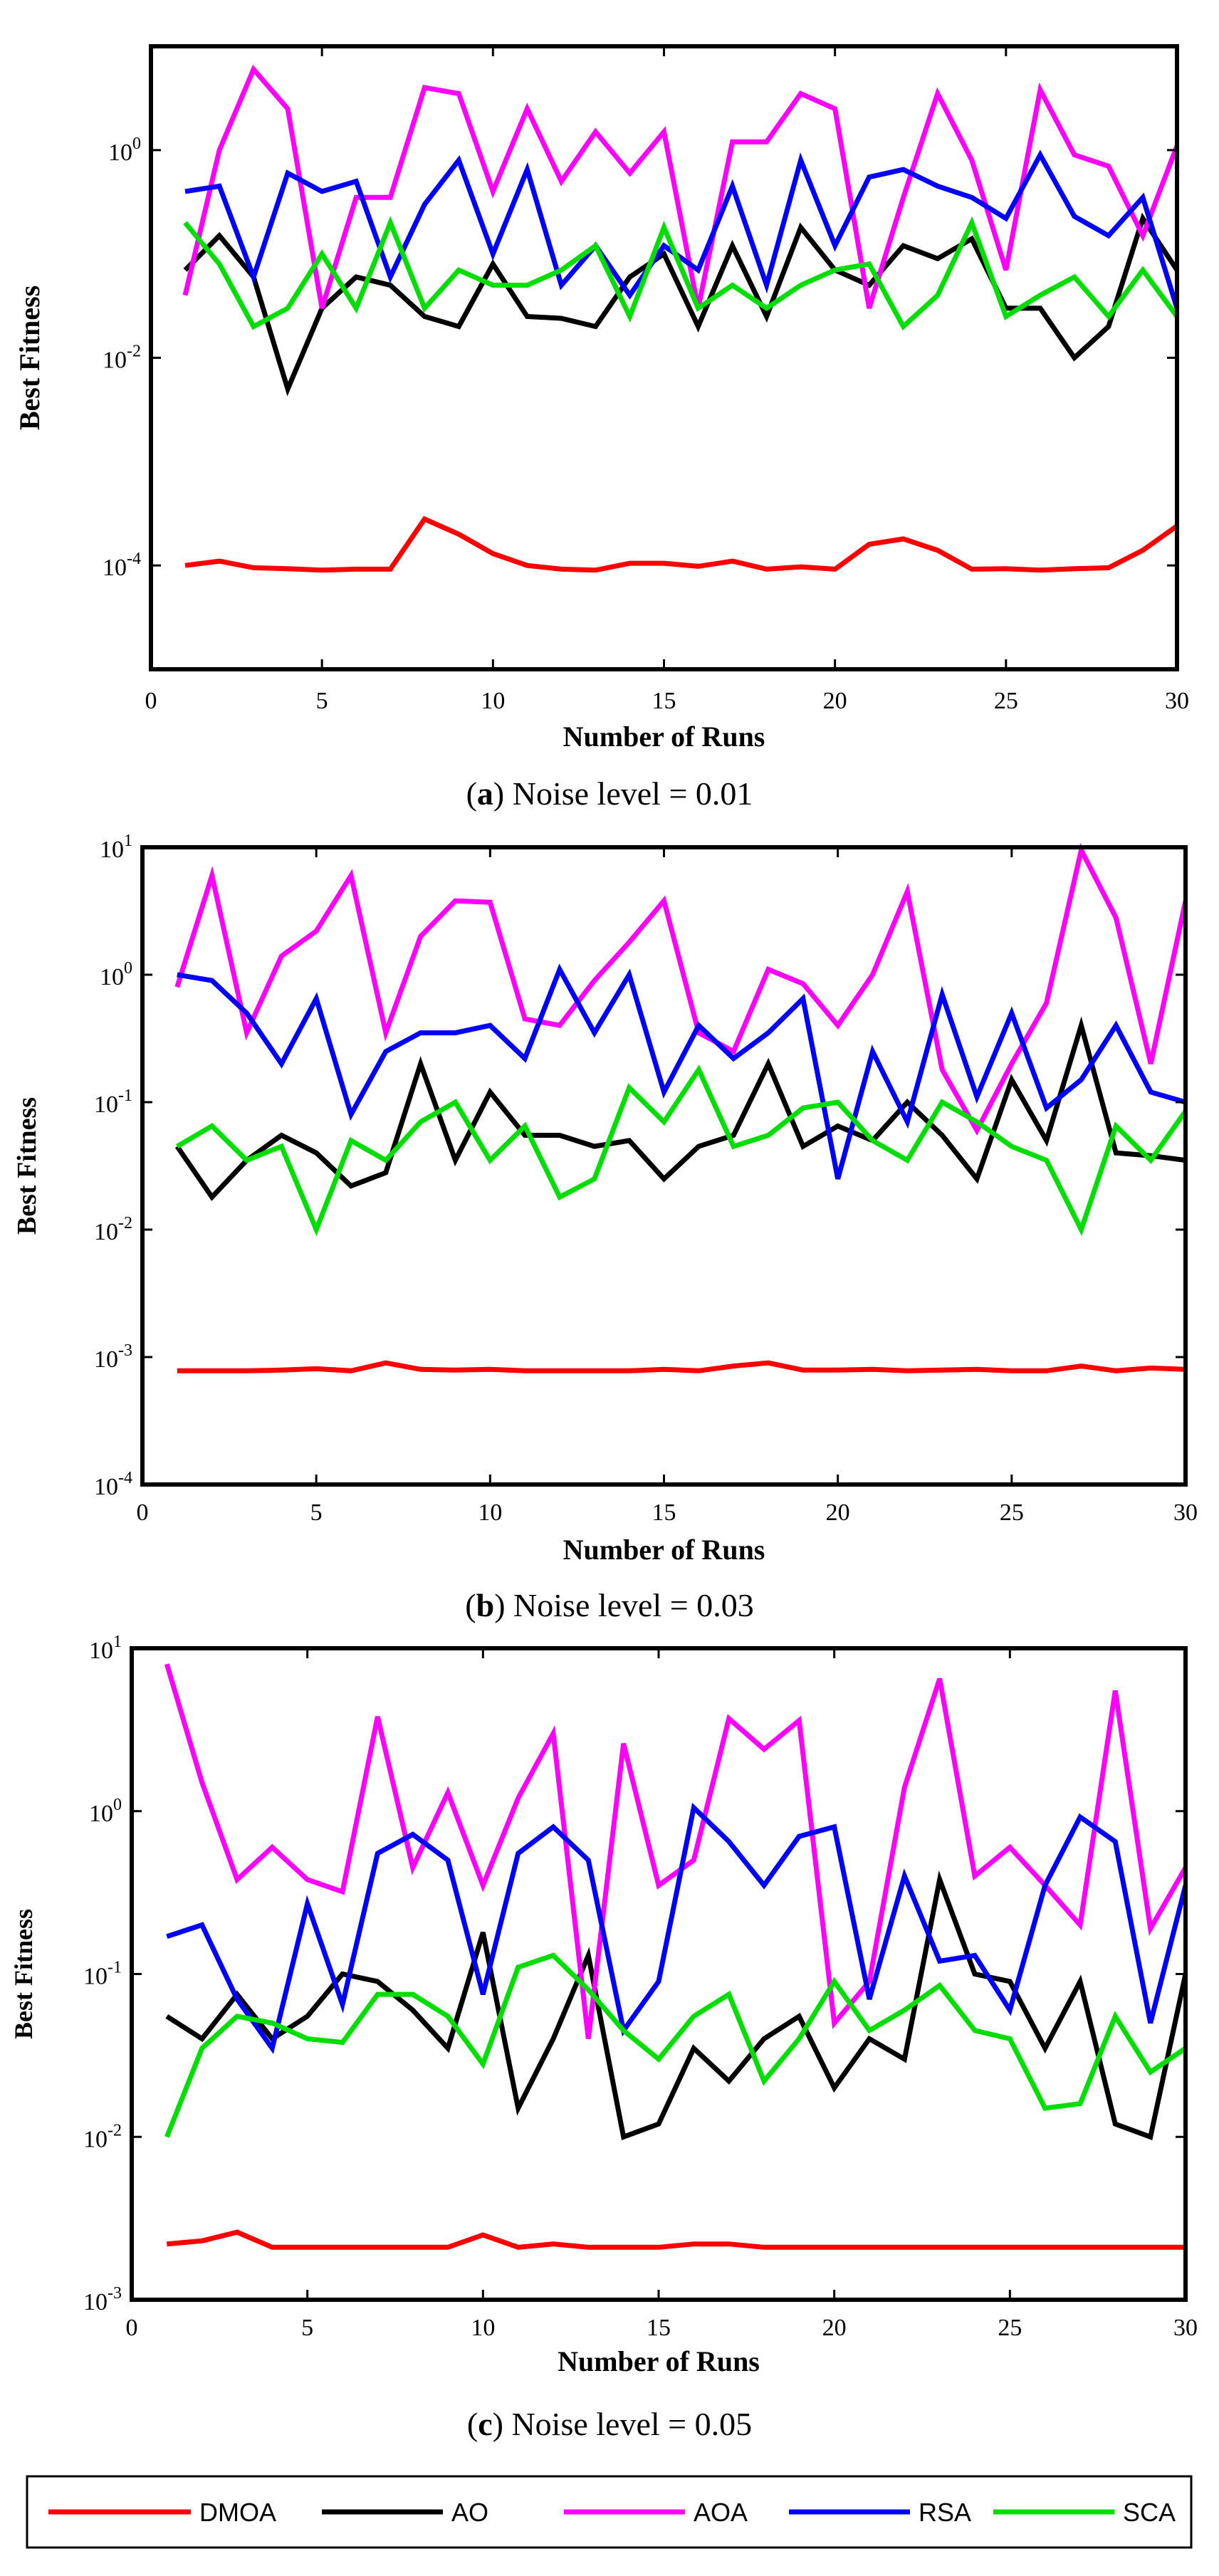 The width and height of the screenshot is (1219, 2576). Describe the element at coordinates (609, 2424) in the screenshot. I see `panel-caption: (c) Noise level = 0.05` at that location.